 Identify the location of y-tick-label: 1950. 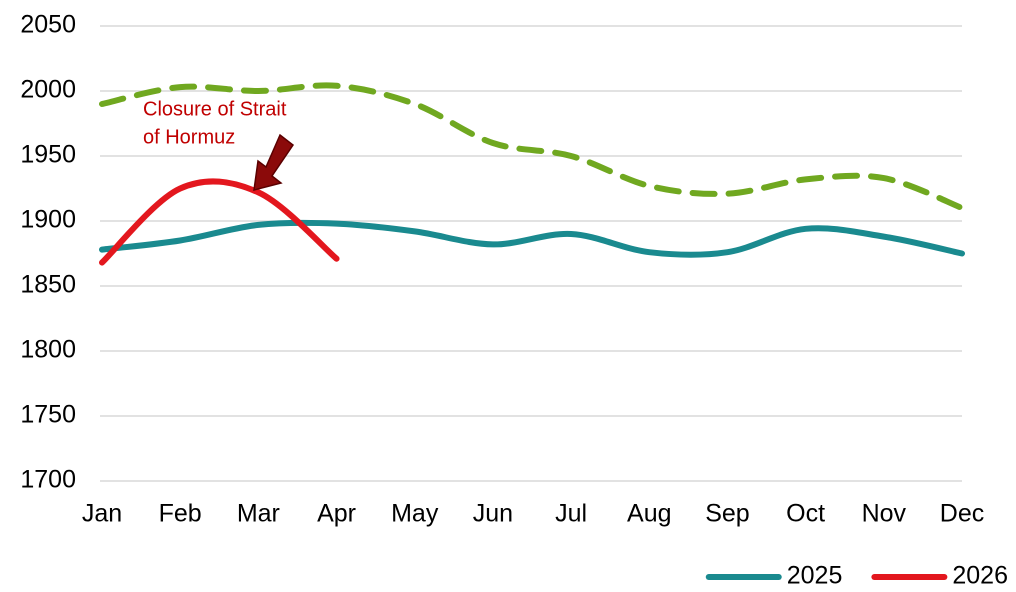
(48, 155).